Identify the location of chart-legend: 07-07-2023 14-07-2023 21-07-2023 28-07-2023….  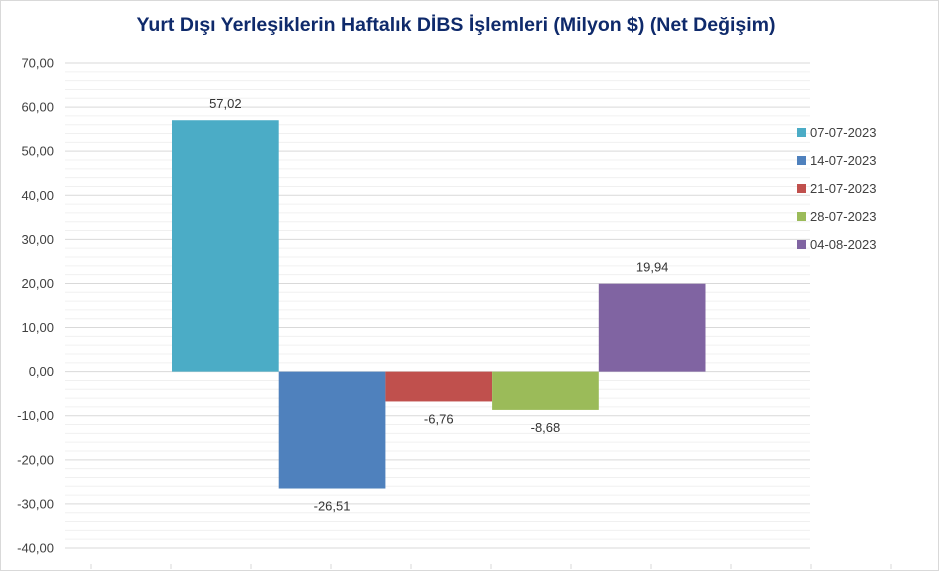
(837, 188).